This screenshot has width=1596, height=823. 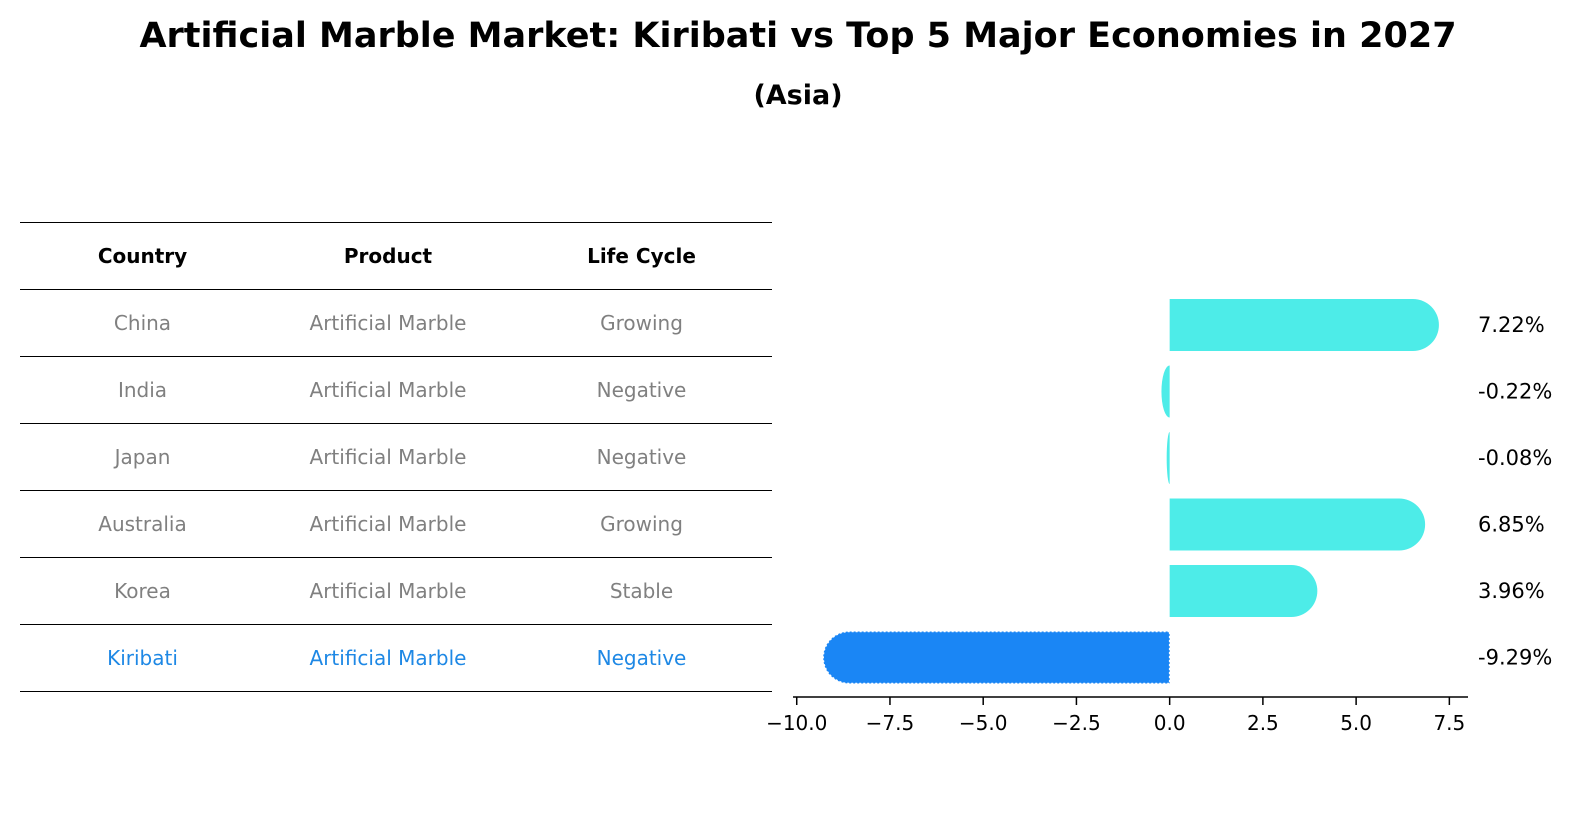 I want to click on header-country: Country, so click(x=142, y=256).